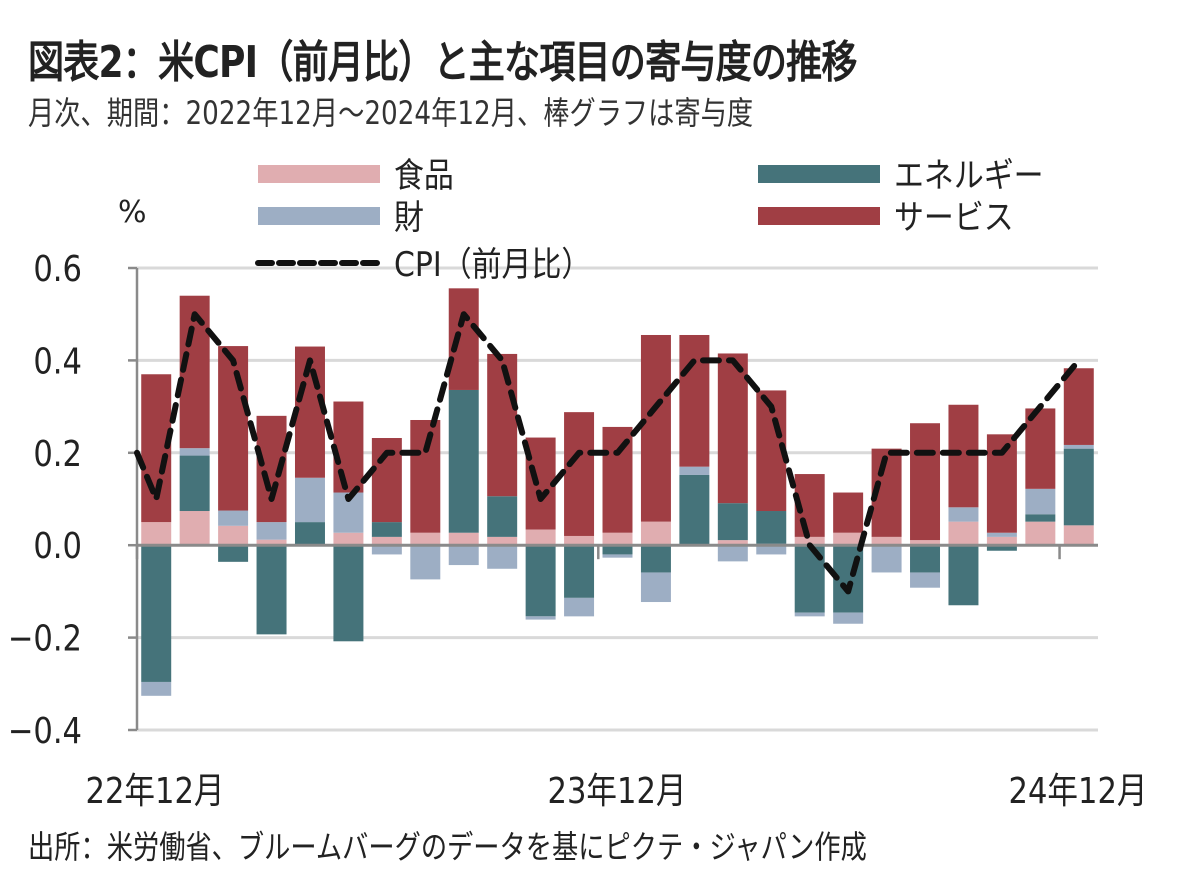 The height and width of the screenshot is (888, 1200). Describe the element at coordinates (1077, 791) in the screenshot. I see `x-tick-label: 24年12月` at that location.